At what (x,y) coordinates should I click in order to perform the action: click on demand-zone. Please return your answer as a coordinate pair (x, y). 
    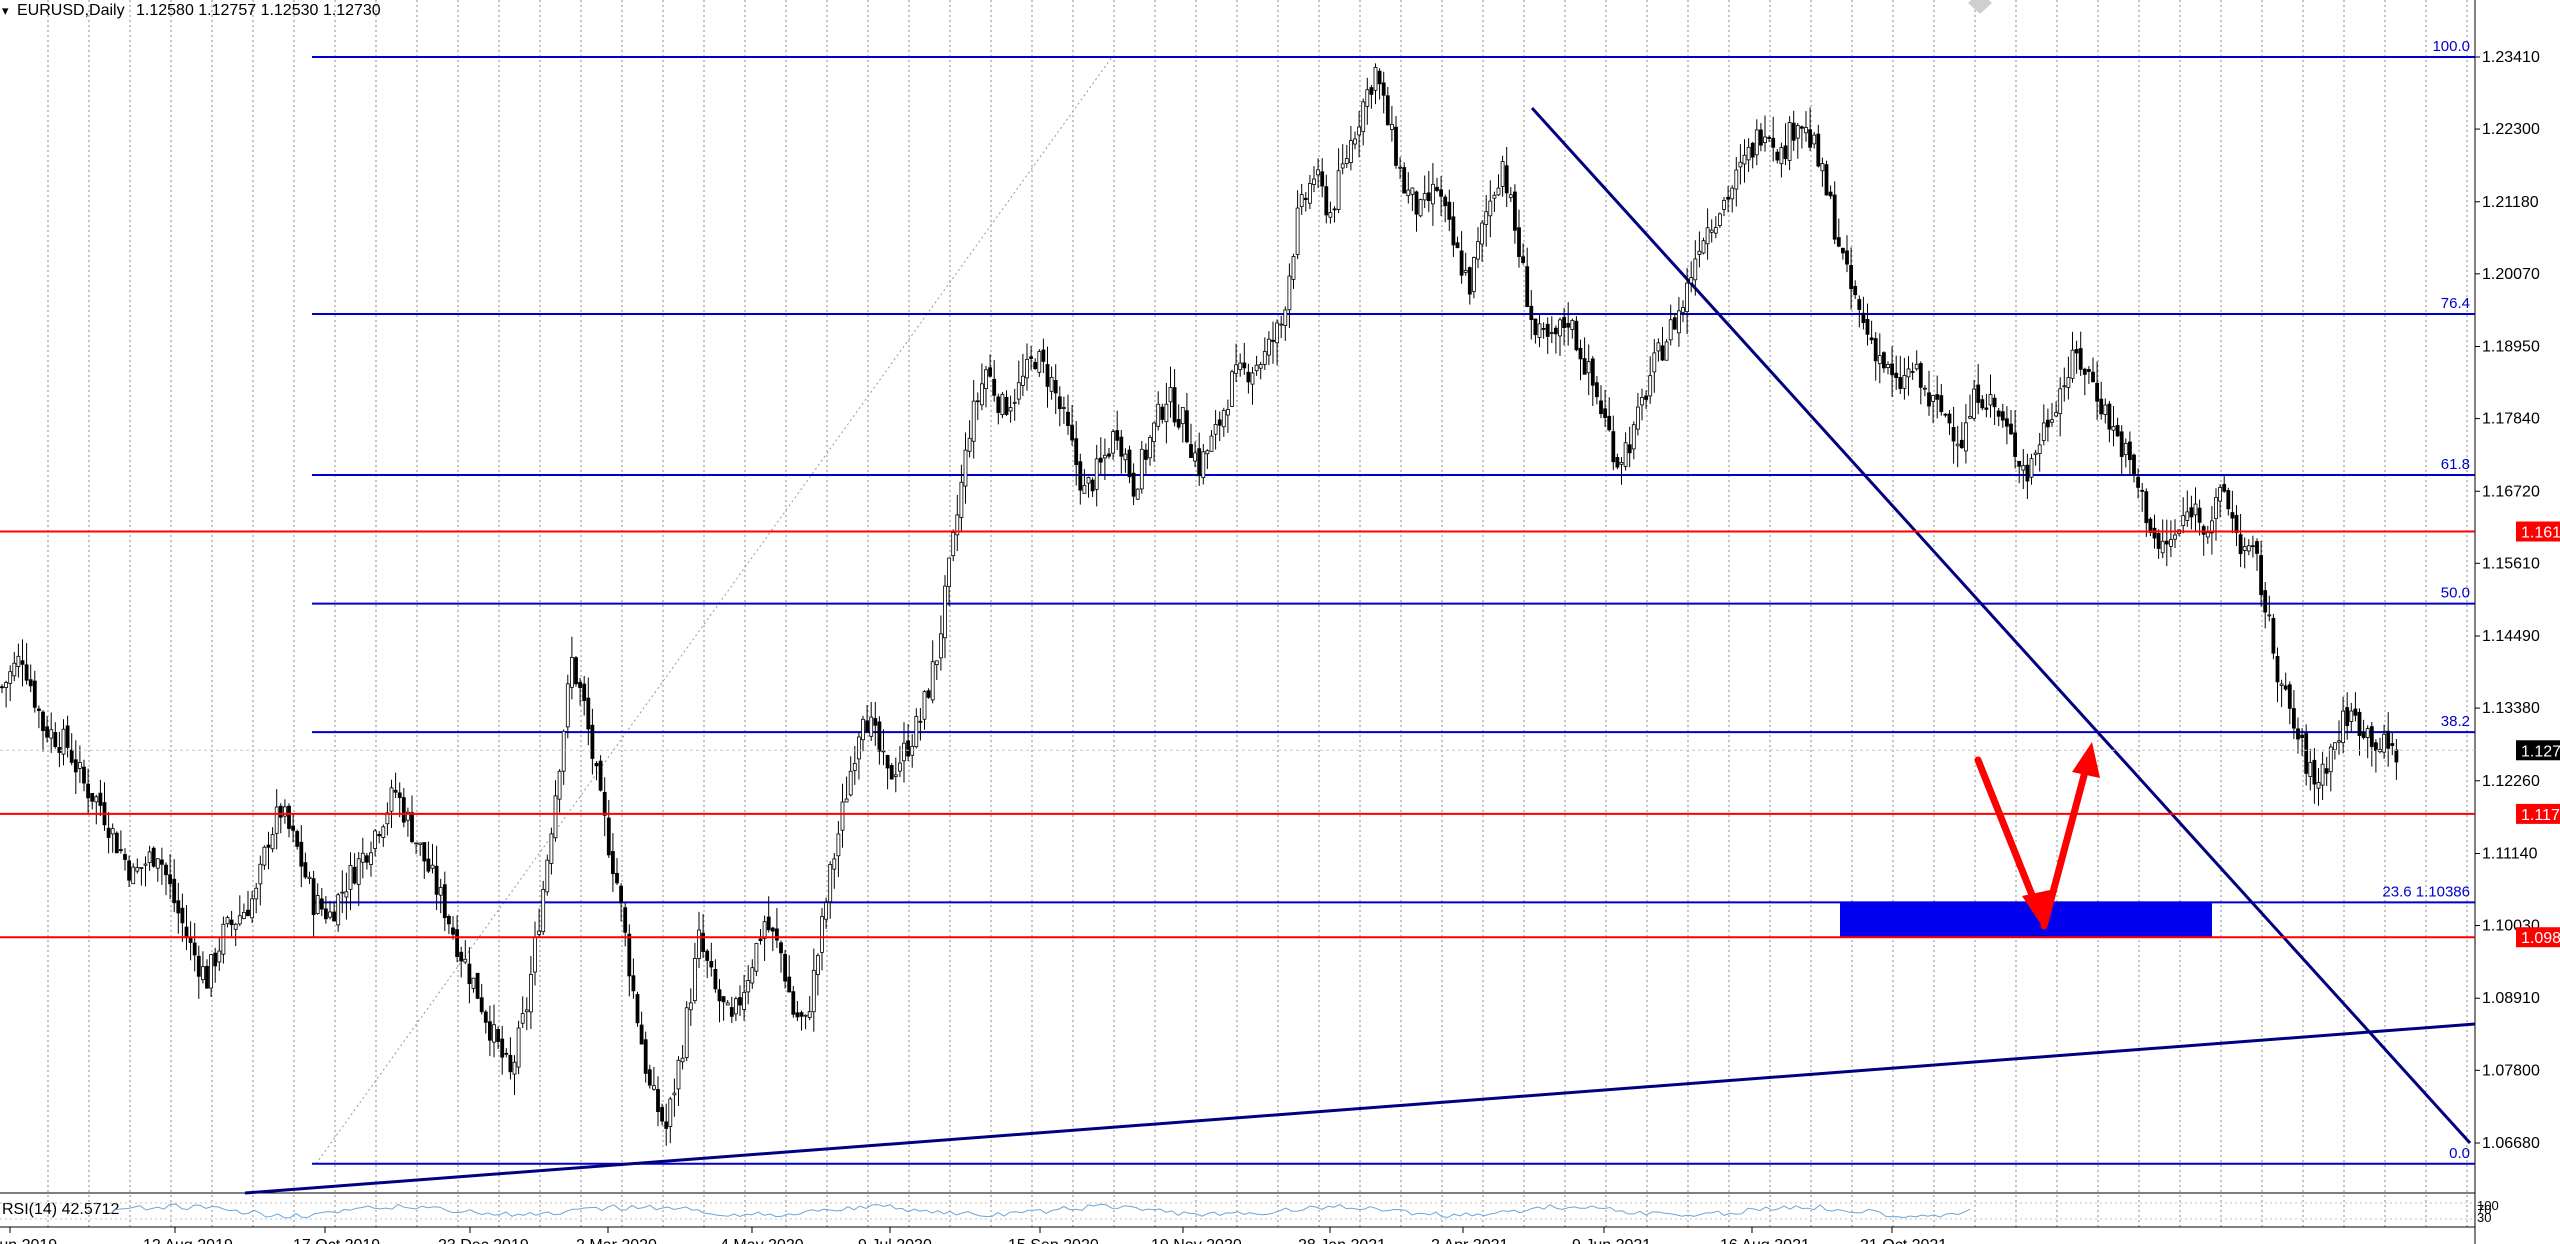
    Looking at the image, I should click on (2026, 920).